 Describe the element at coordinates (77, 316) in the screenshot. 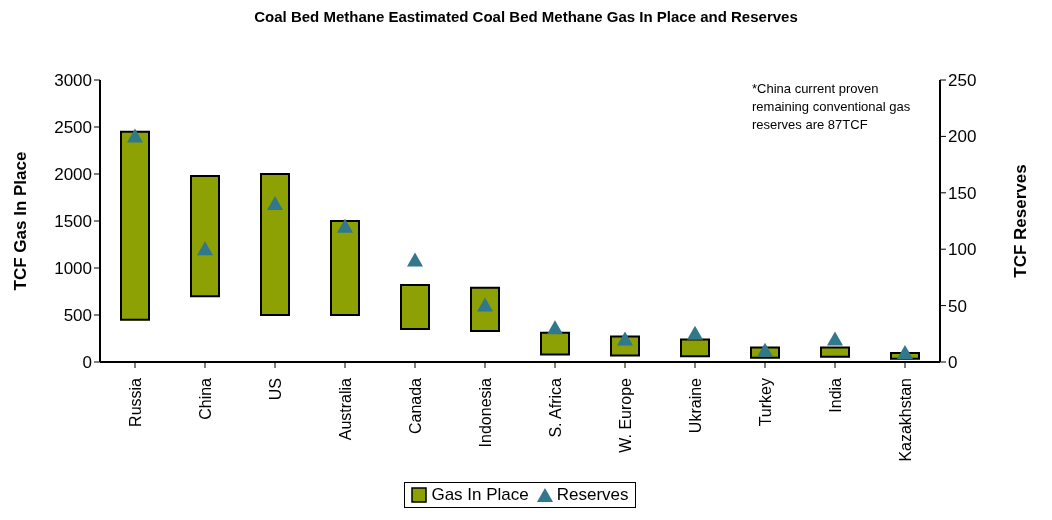

I see `y-tick-label: 500` at that location.